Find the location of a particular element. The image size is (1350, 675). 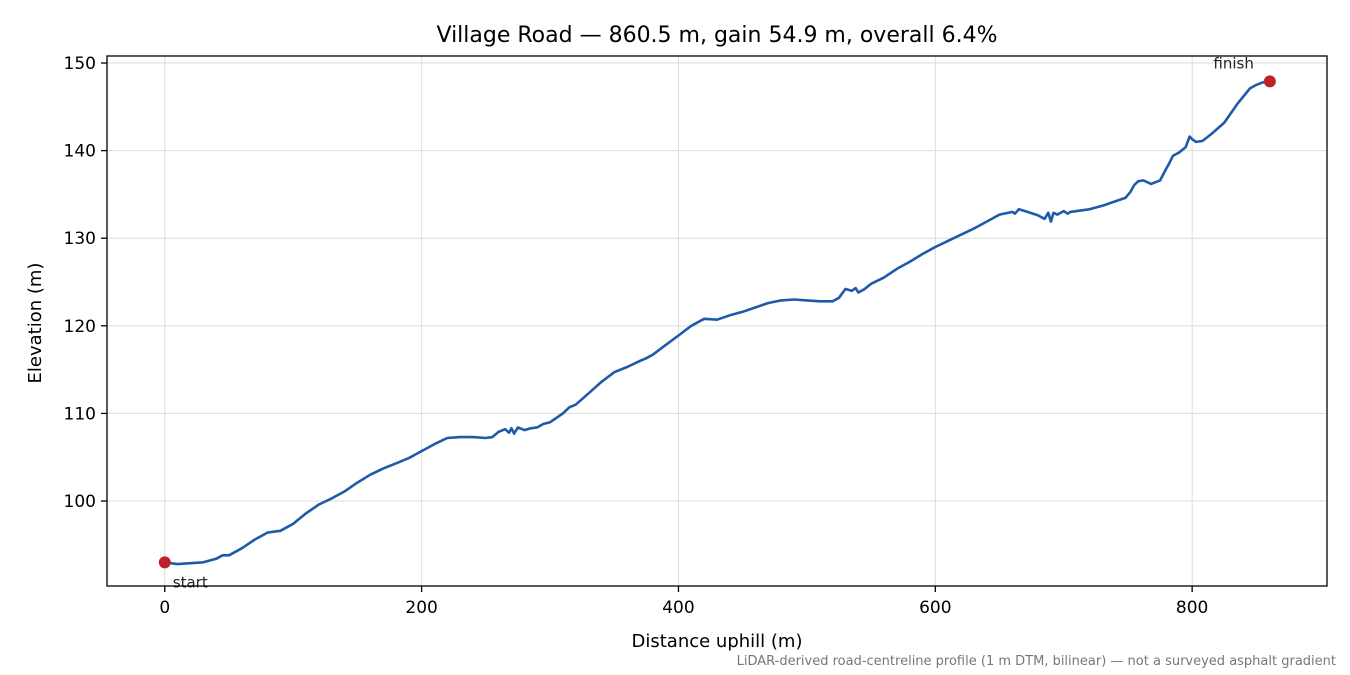

y-tick-label: 130 is located at coordinates (80, 239).